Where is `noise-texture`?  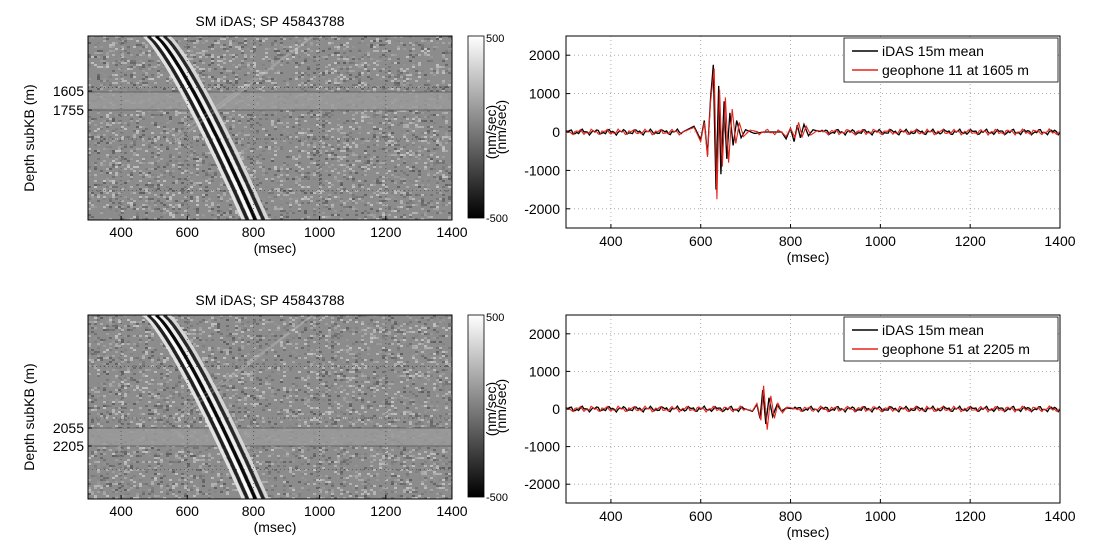 noise-texture is located at coordinates (270, 407).